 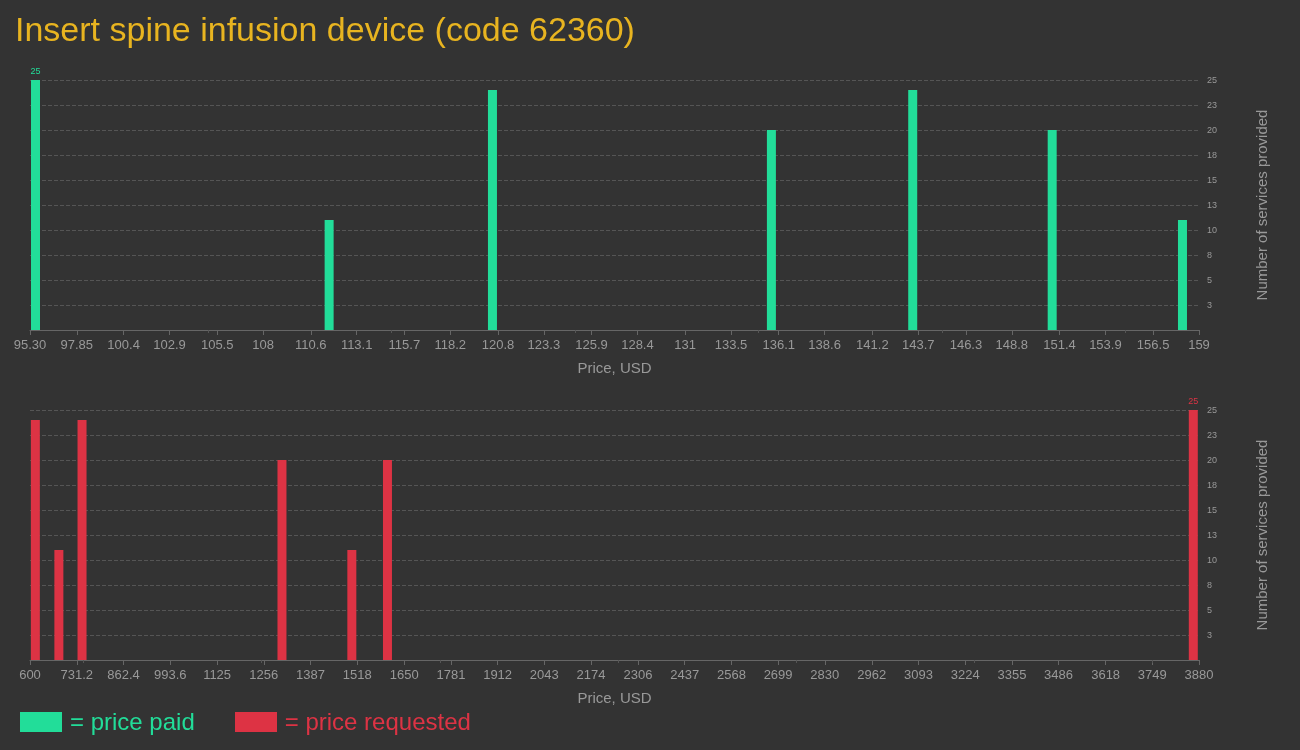 What do you see at coordinates (544, 344) in the screenshot?
I see `x-tick-label: 123.3` at bounding box center [544, 344].